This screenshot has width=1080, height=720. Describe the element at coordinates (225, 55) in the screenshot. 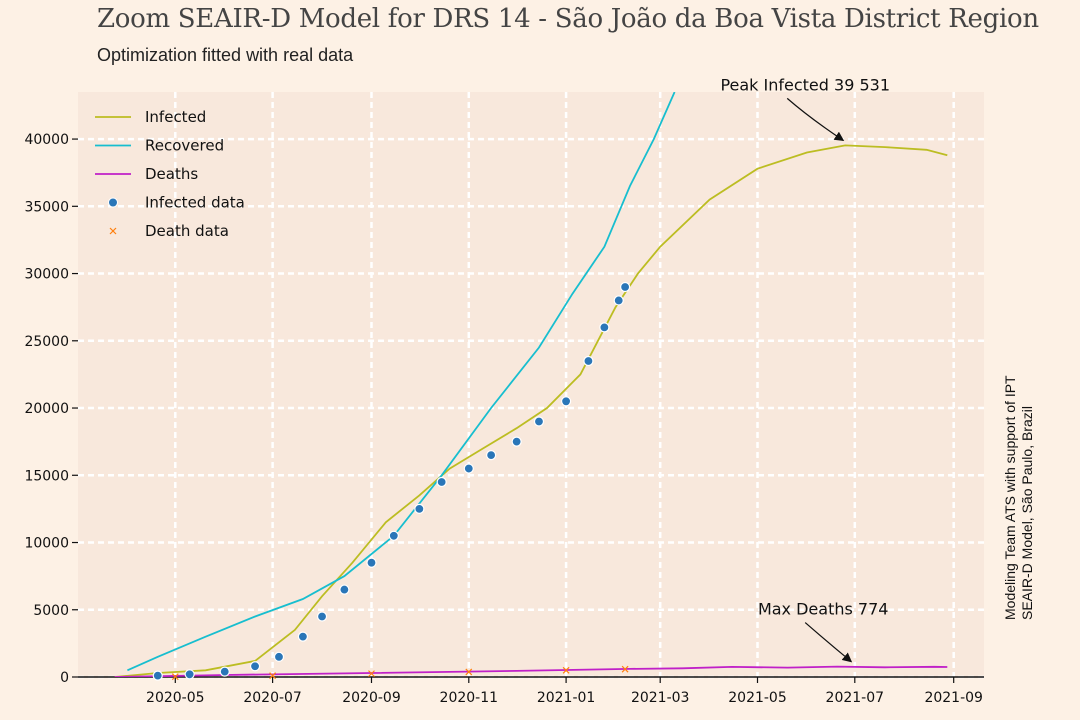

I see `chart-subtitle: Optimization fitted with real data` at that location.